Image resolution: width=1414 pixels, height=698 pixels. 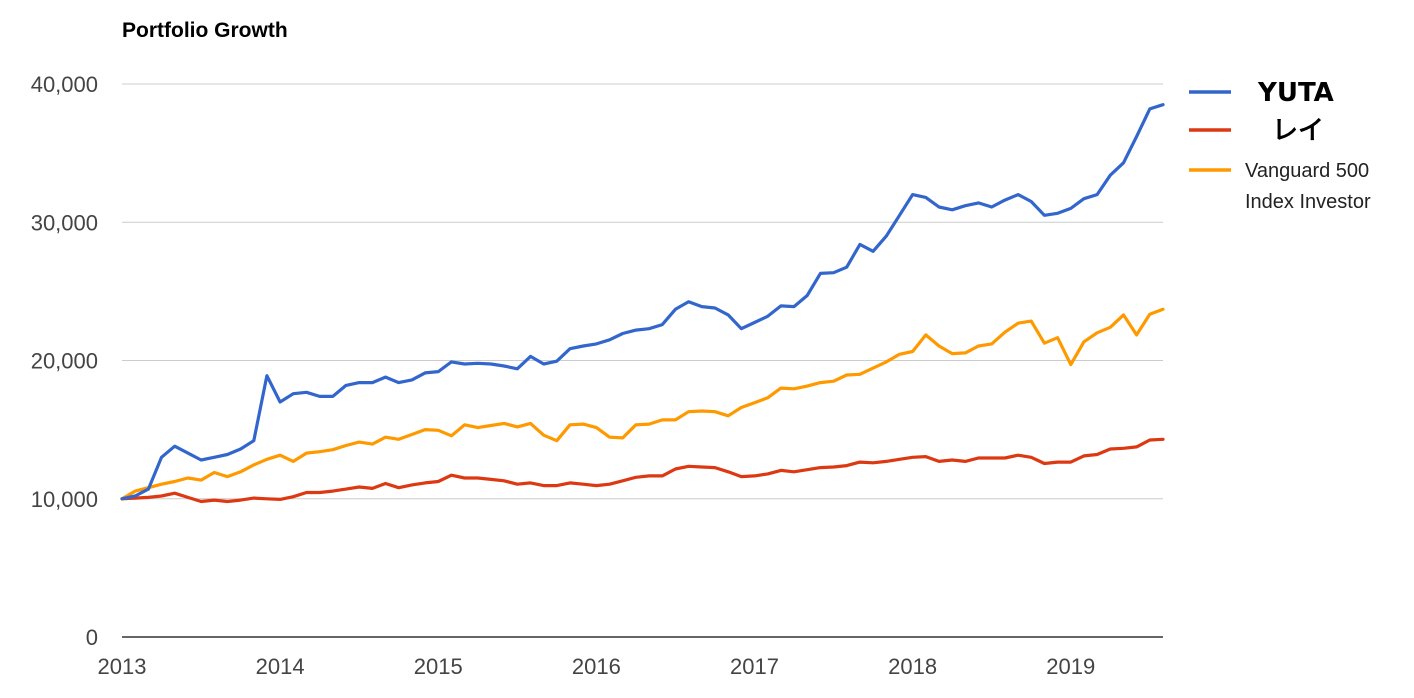 I want to click on legend-label: Vanguard 500, so click(x=1307, y=171).